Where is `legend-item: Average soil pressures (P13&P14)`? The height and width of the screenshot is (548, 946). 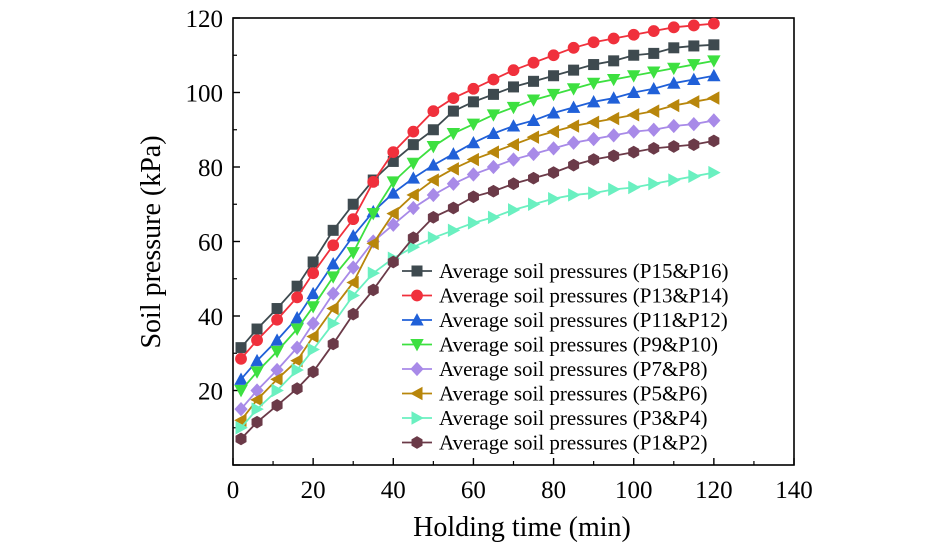
legend-item: Average soil pressures (P13&P14) is located at coordinates (565, 296).